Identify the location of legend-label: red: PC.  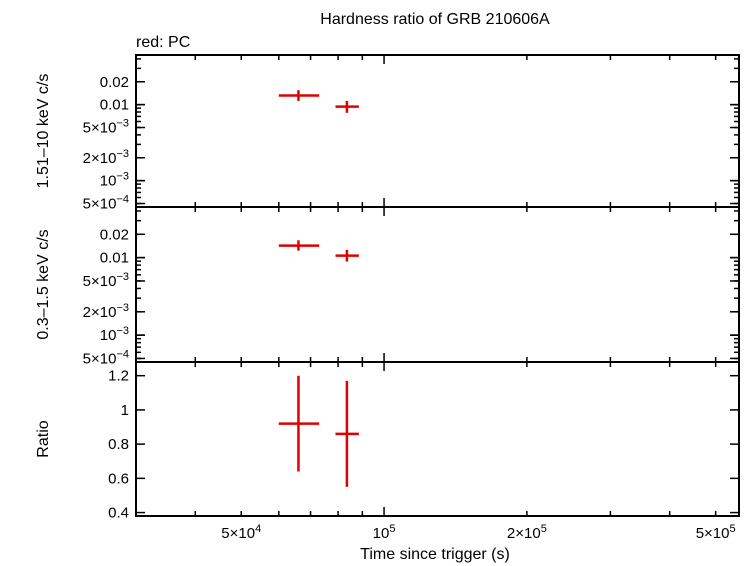
(163, 42).